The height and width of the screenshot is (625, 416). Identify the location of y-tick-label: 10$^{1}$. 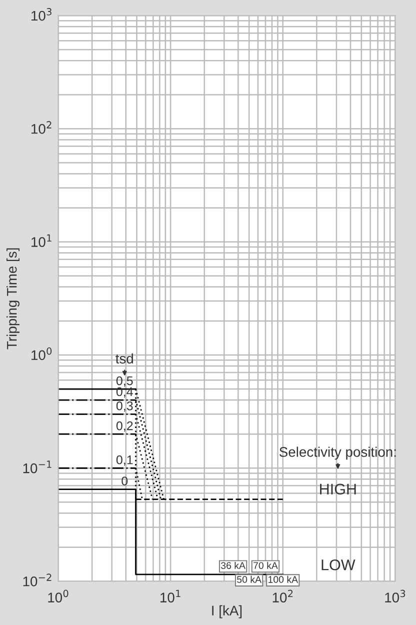
(42, 240).